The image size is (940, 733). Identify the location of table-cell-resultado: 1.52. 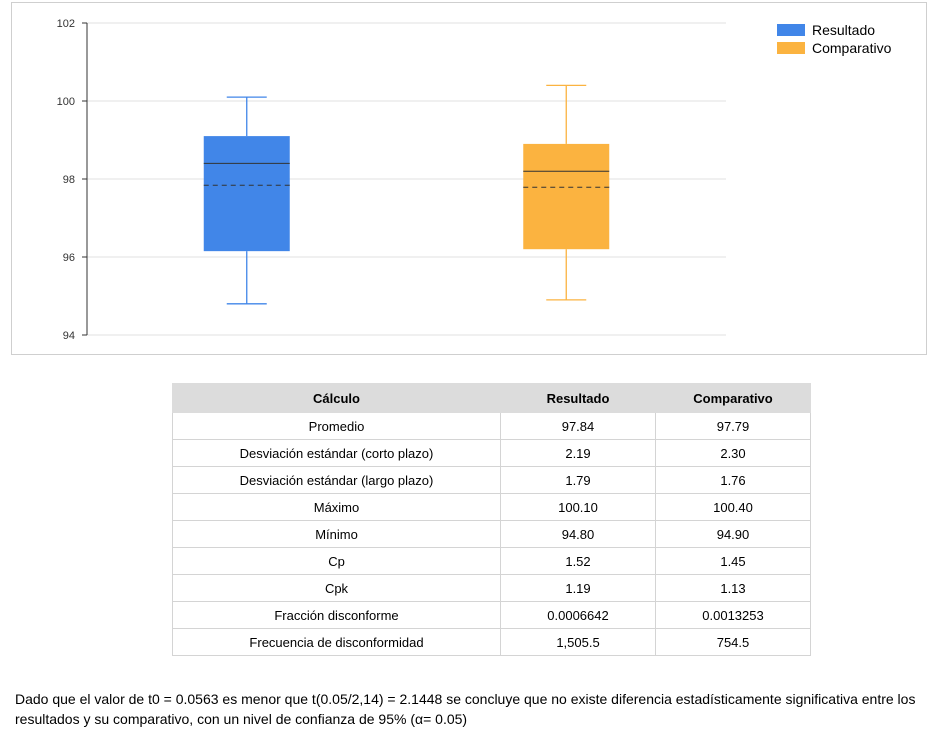
(578, 561).